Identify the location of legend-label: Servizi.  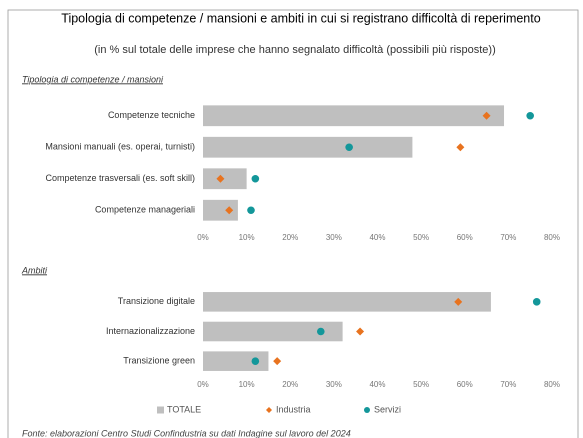
(387, 409).